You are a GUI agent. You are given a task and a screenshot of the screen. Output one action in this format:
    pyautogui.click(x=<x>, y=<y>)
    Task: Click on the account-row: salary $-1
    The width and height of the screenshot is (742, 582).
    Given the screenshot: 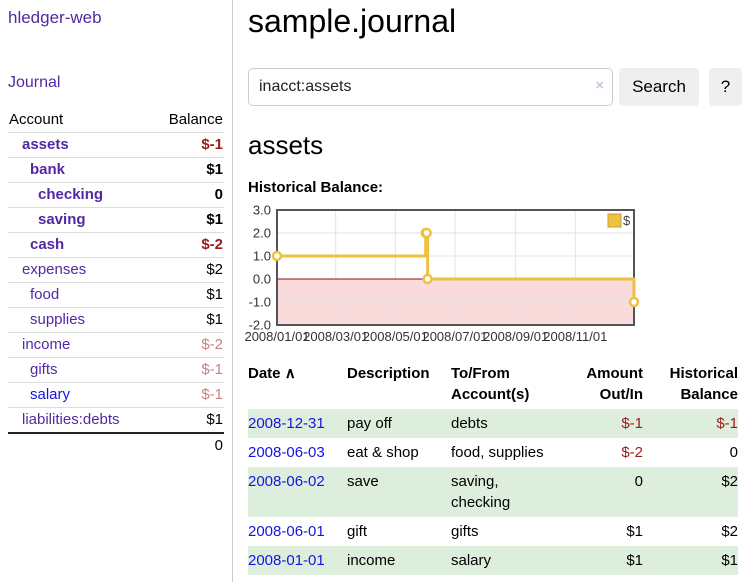 What is the action you would take?
    pyautogui.click(x=116, y=395)
    